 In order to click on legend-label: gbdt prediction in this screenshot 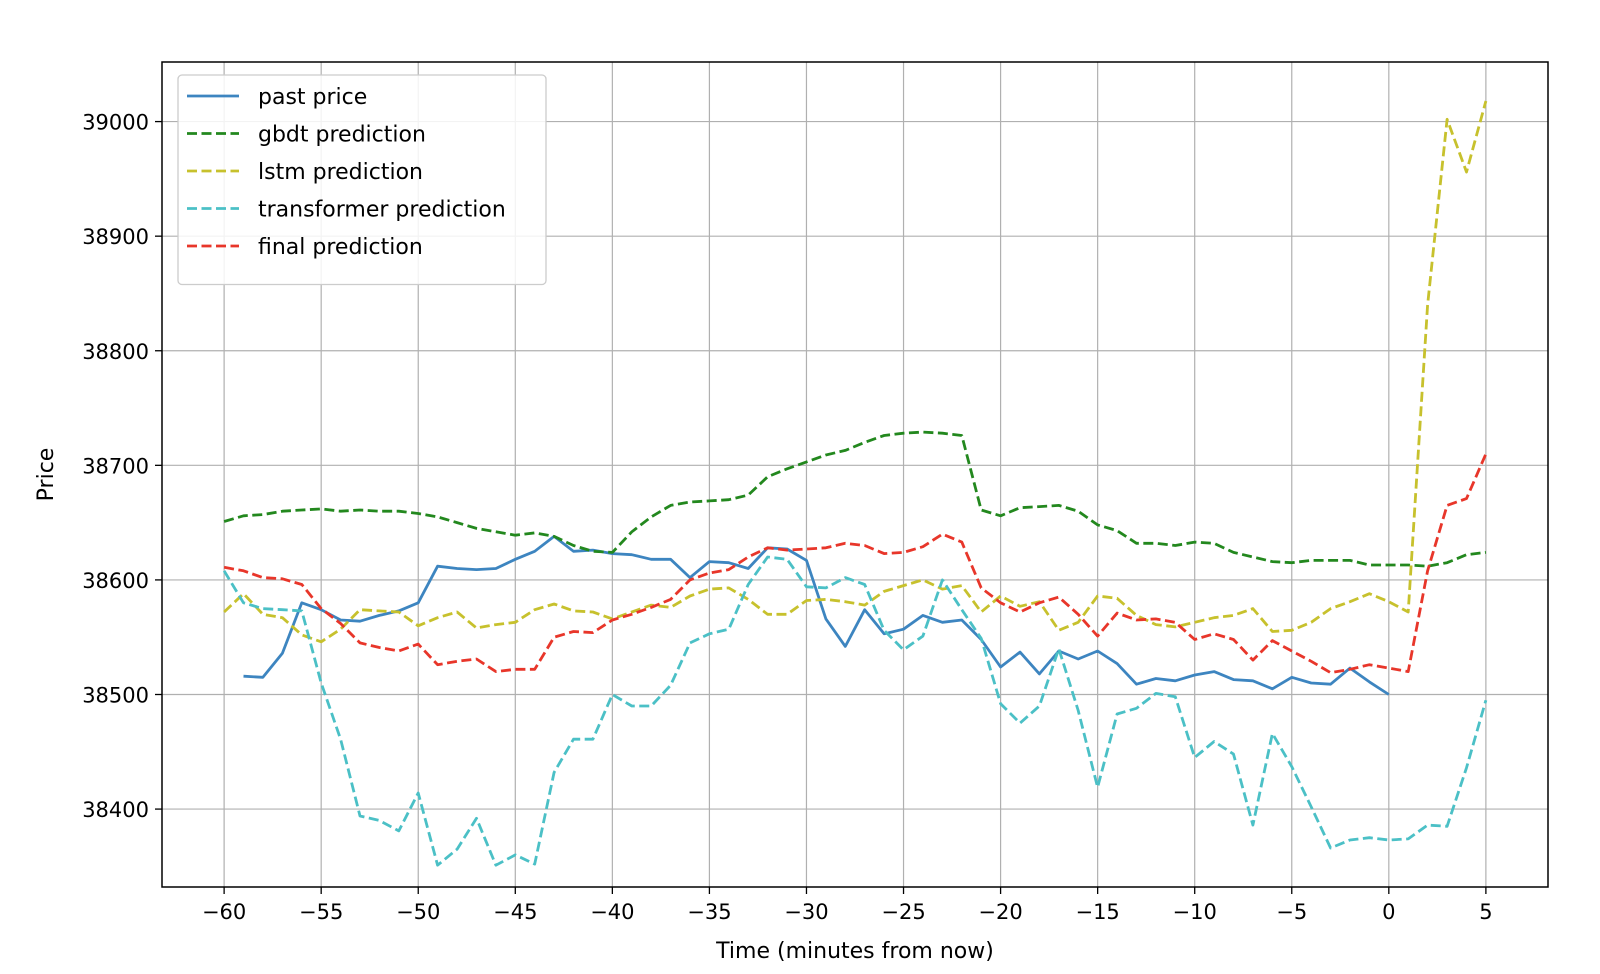, I will do `click(342, 135)`.